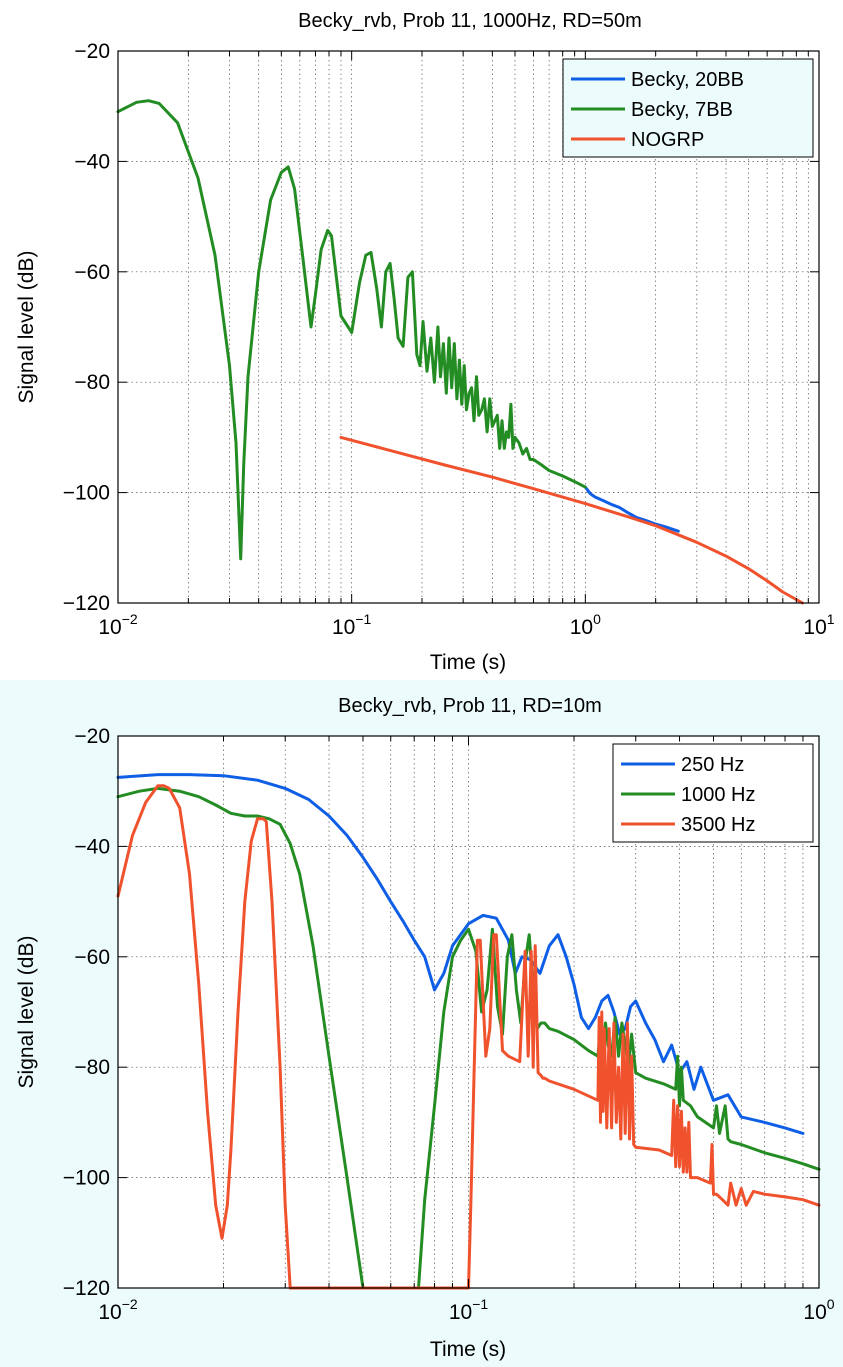  What do you see at coordinates (712, 765) in the screenshot?
I see `legend-label: 250 Hz` at bounding box center [712, 765].